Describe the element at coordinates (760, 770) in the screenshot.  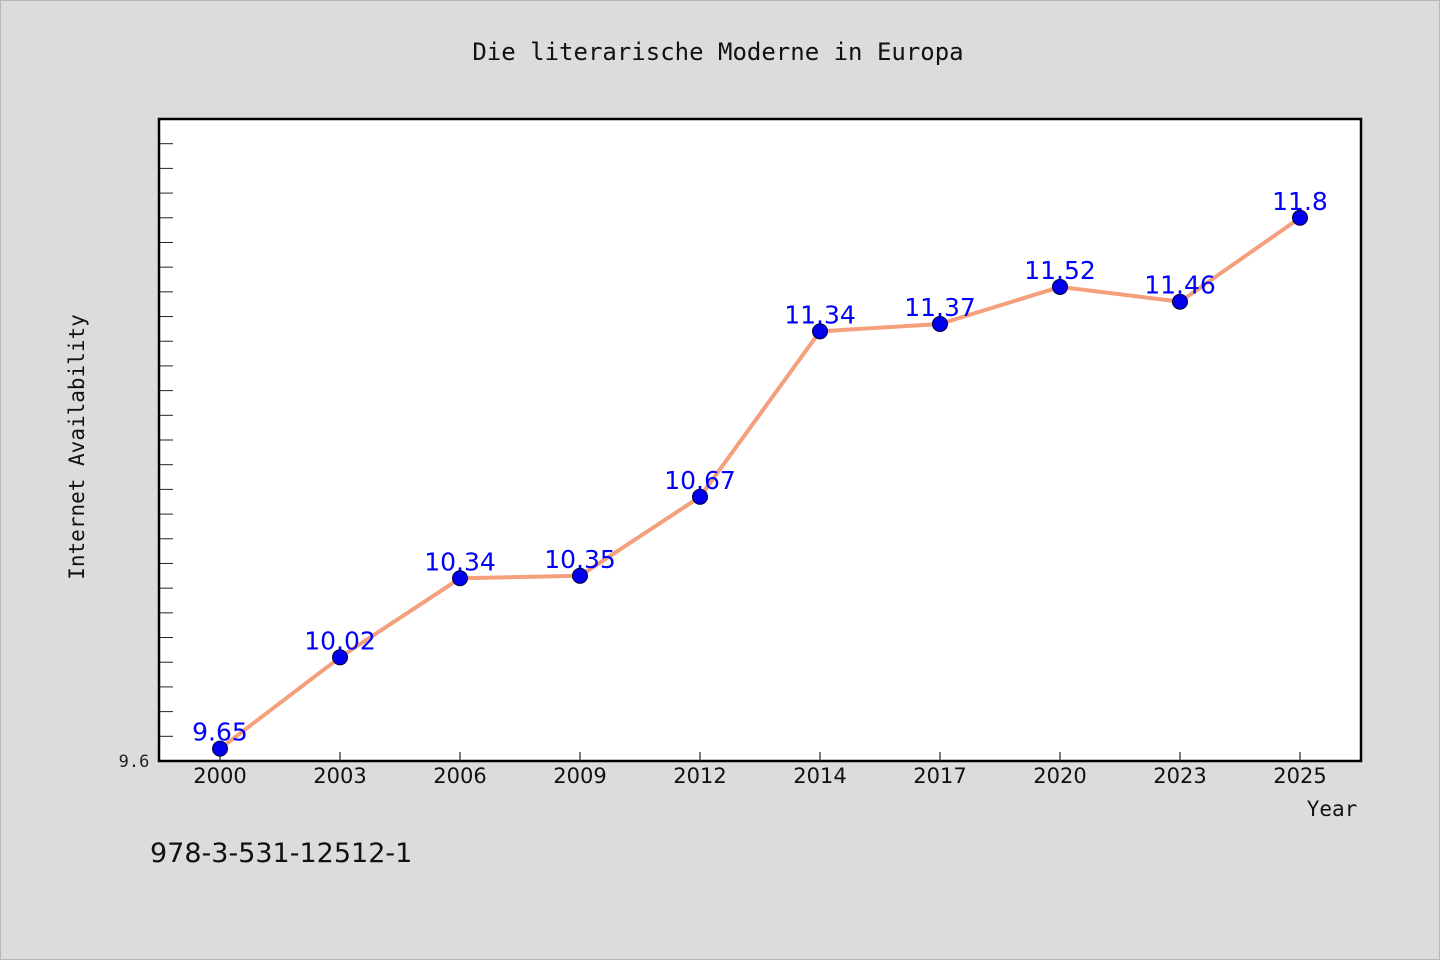
I see `x-axis-ticks: 2000 2003 2006 2009 2012 2014 2017 2020 2023 2025` at that location.